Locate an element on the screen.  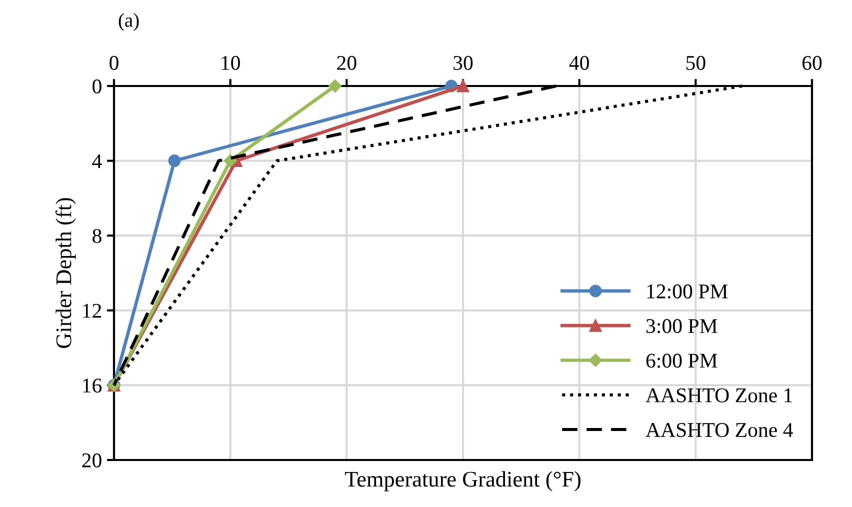
legend-label: 12:00 PM is located at coordinates (687, 291).